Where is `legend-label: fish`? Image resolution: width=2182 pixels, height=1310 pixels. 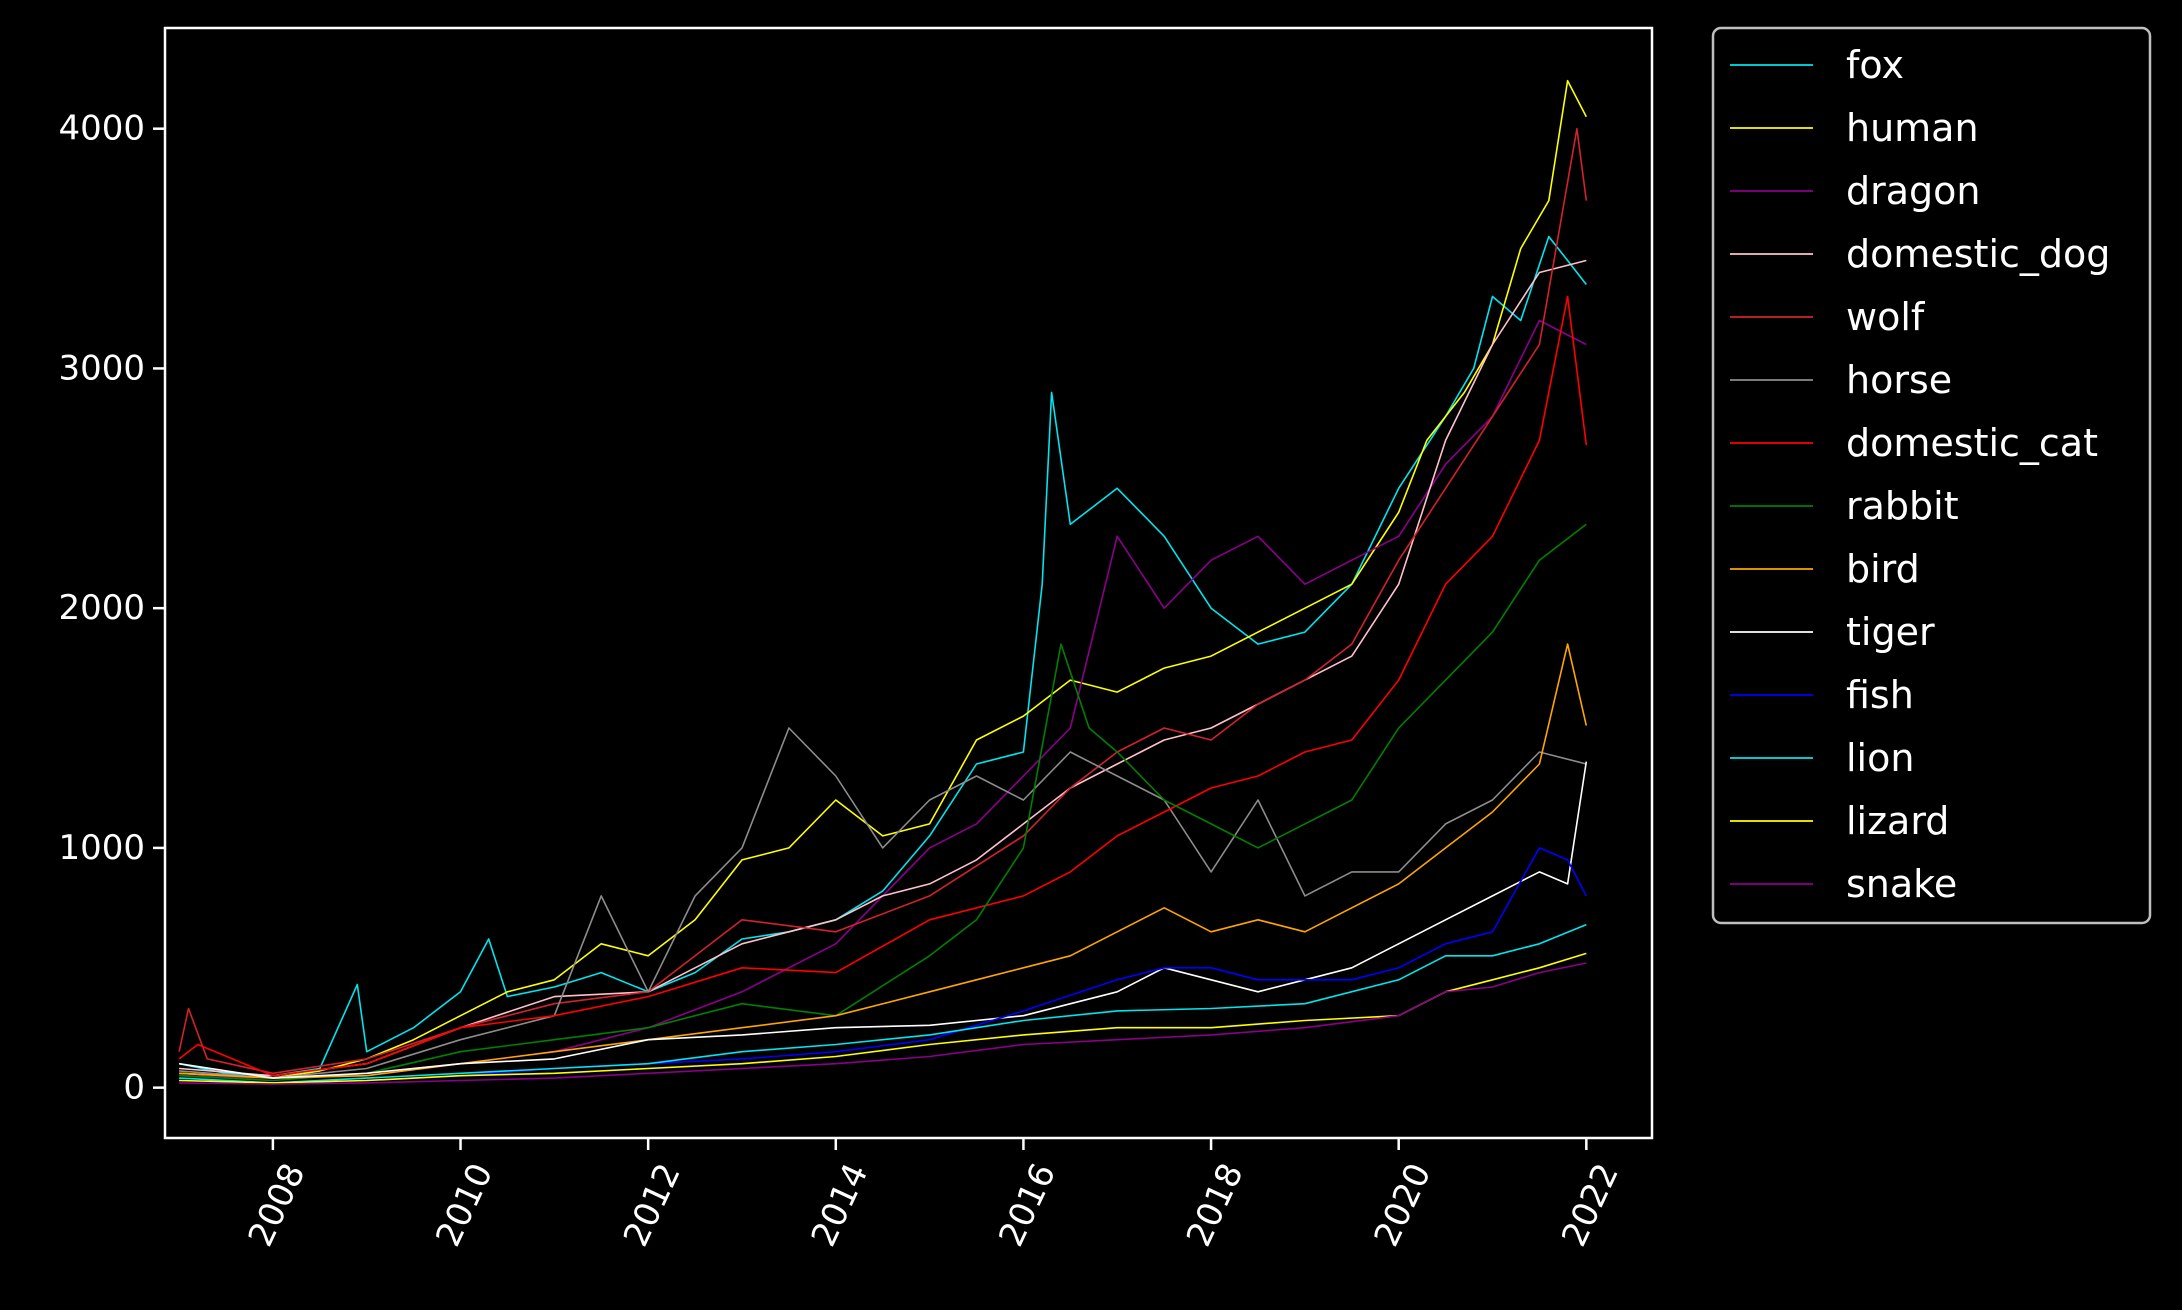
legend-label: fish is located at coordinates (1880, 695).